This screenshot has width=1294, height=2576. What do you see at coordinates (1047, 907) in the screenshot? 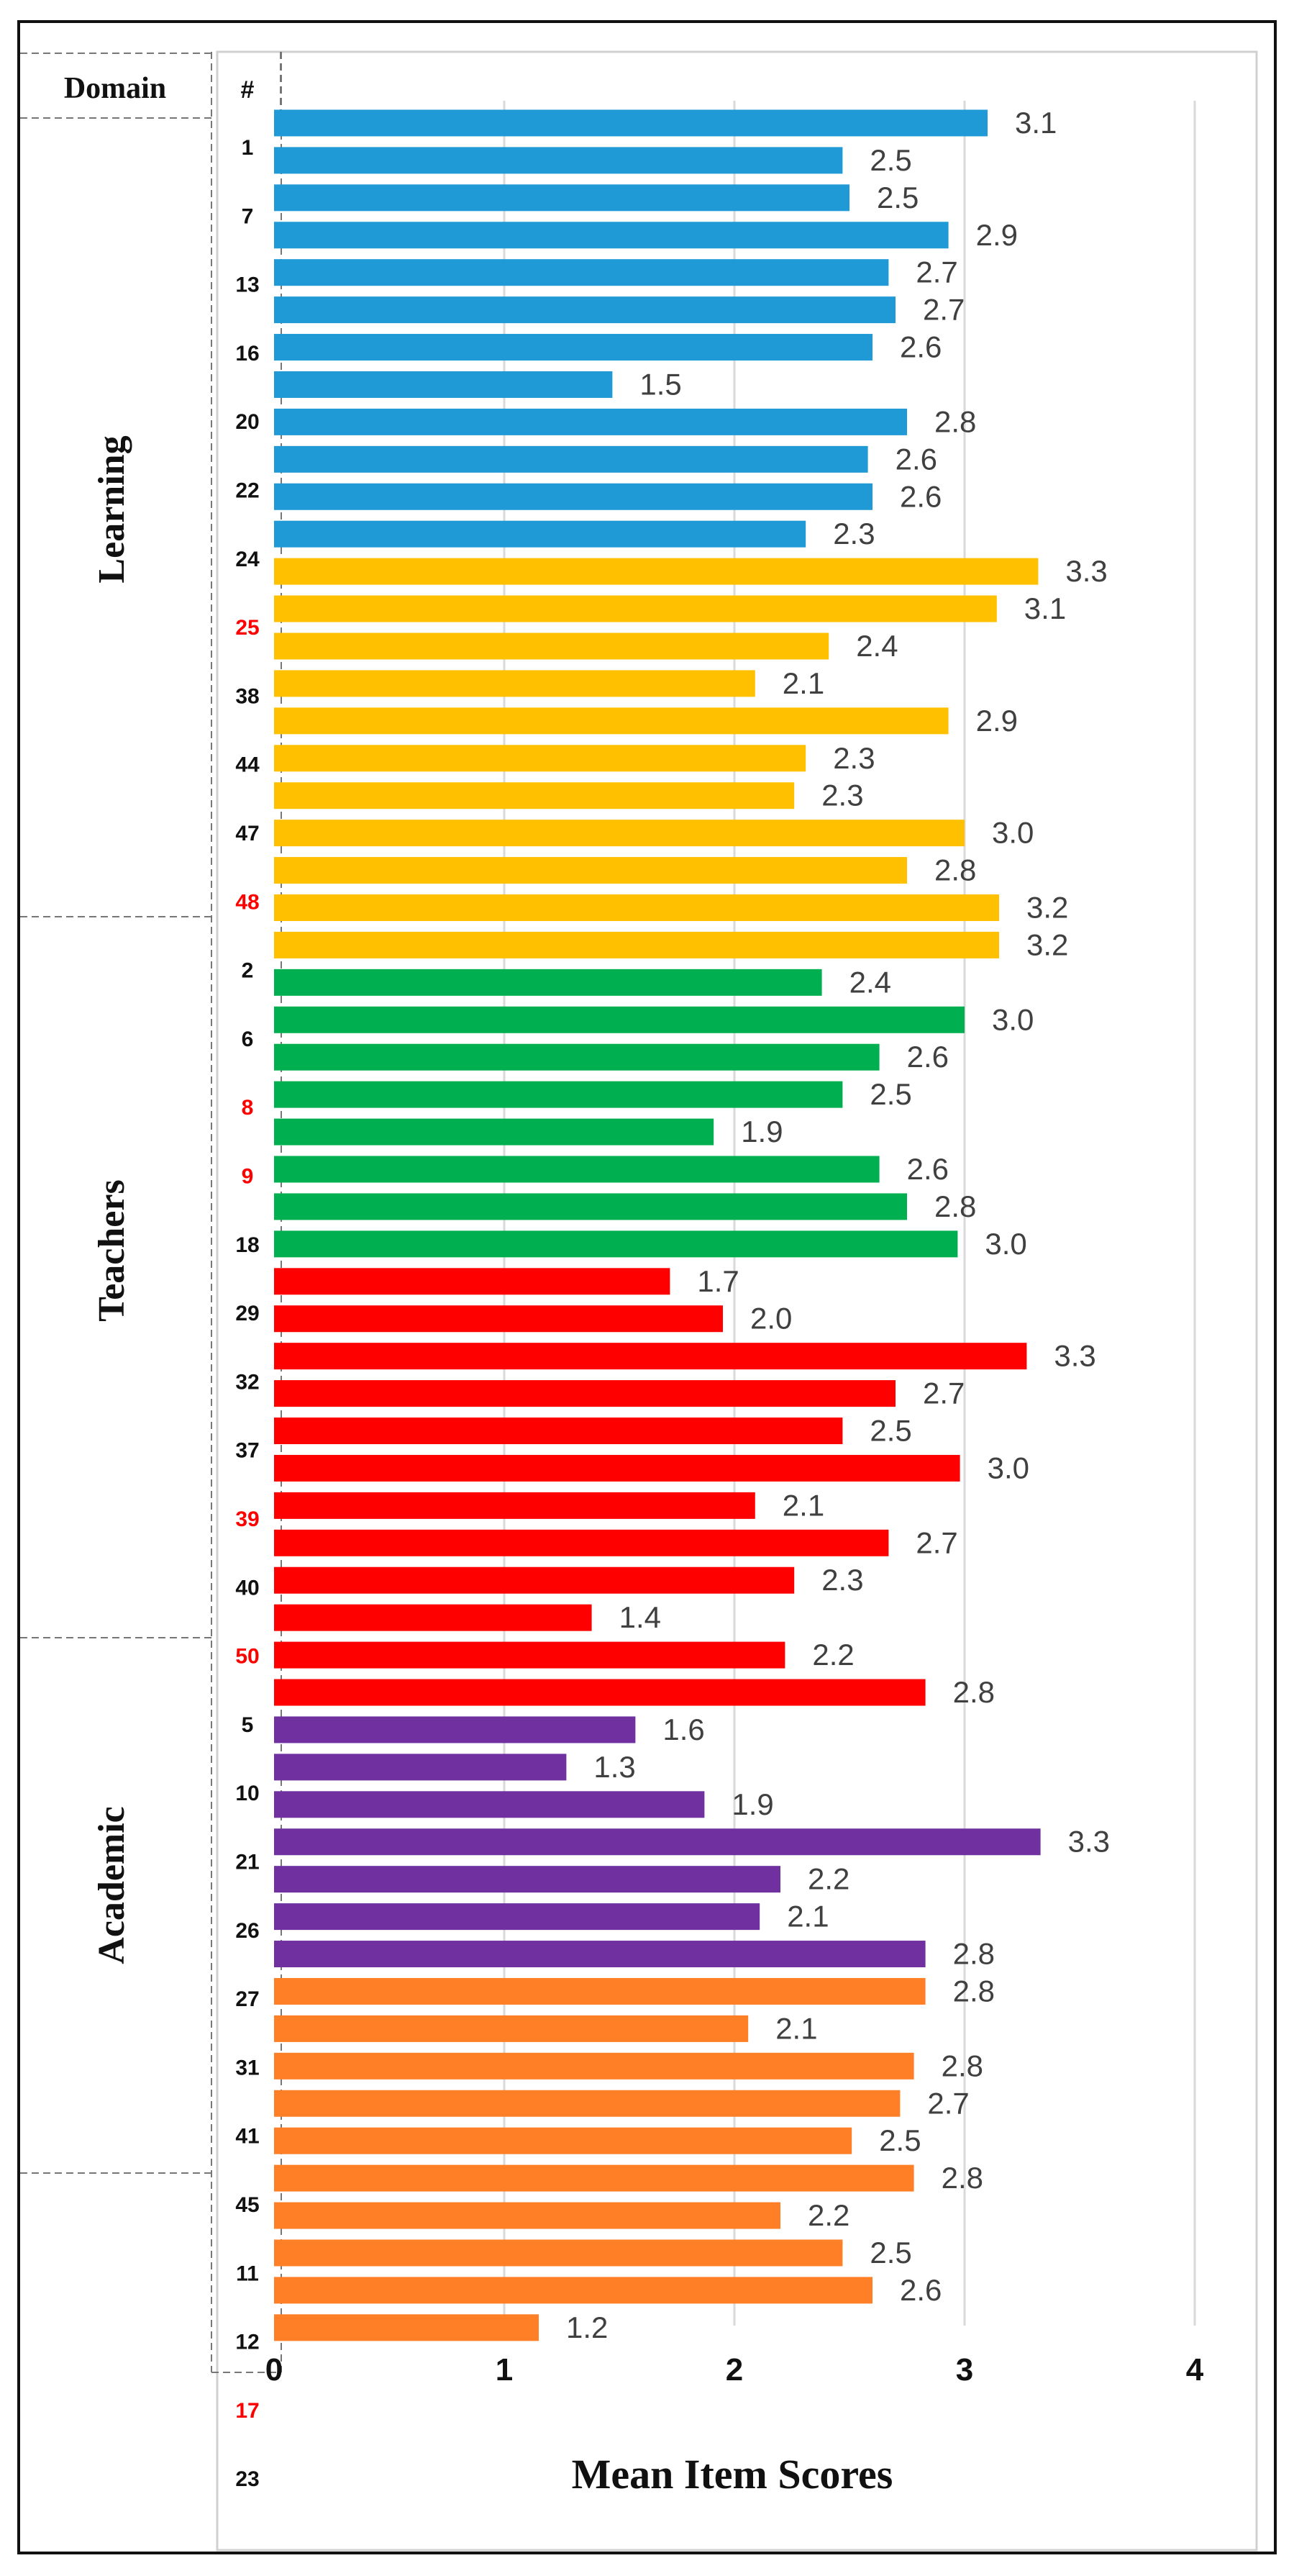
I see `bar-value-label: 3.2` at bounding box center [1047, 907].